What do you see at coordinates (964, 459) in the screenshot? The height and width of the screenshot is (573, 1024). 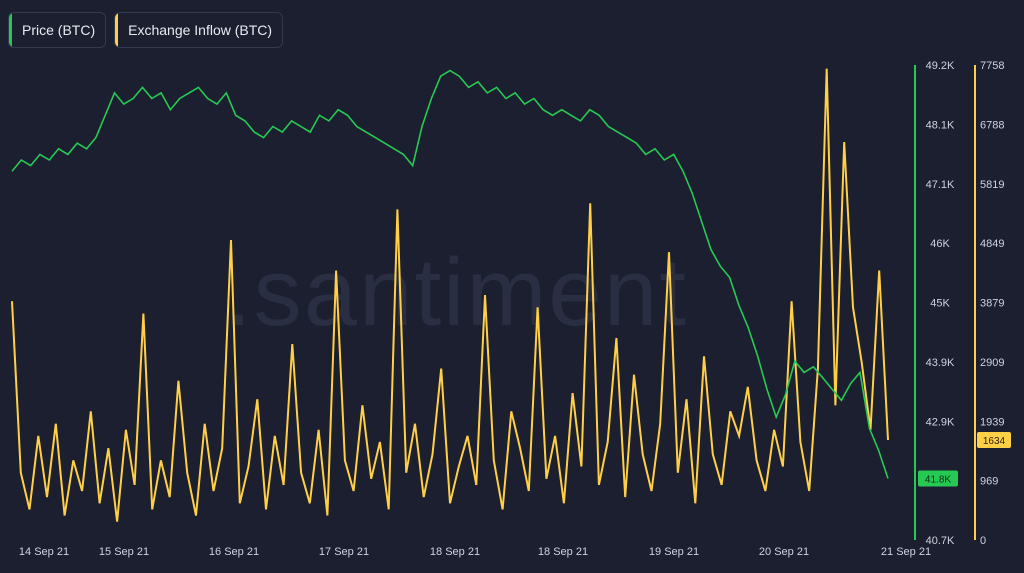 I see `current-value-badges: 41.8K 1634` at bounding box center [964, 459].